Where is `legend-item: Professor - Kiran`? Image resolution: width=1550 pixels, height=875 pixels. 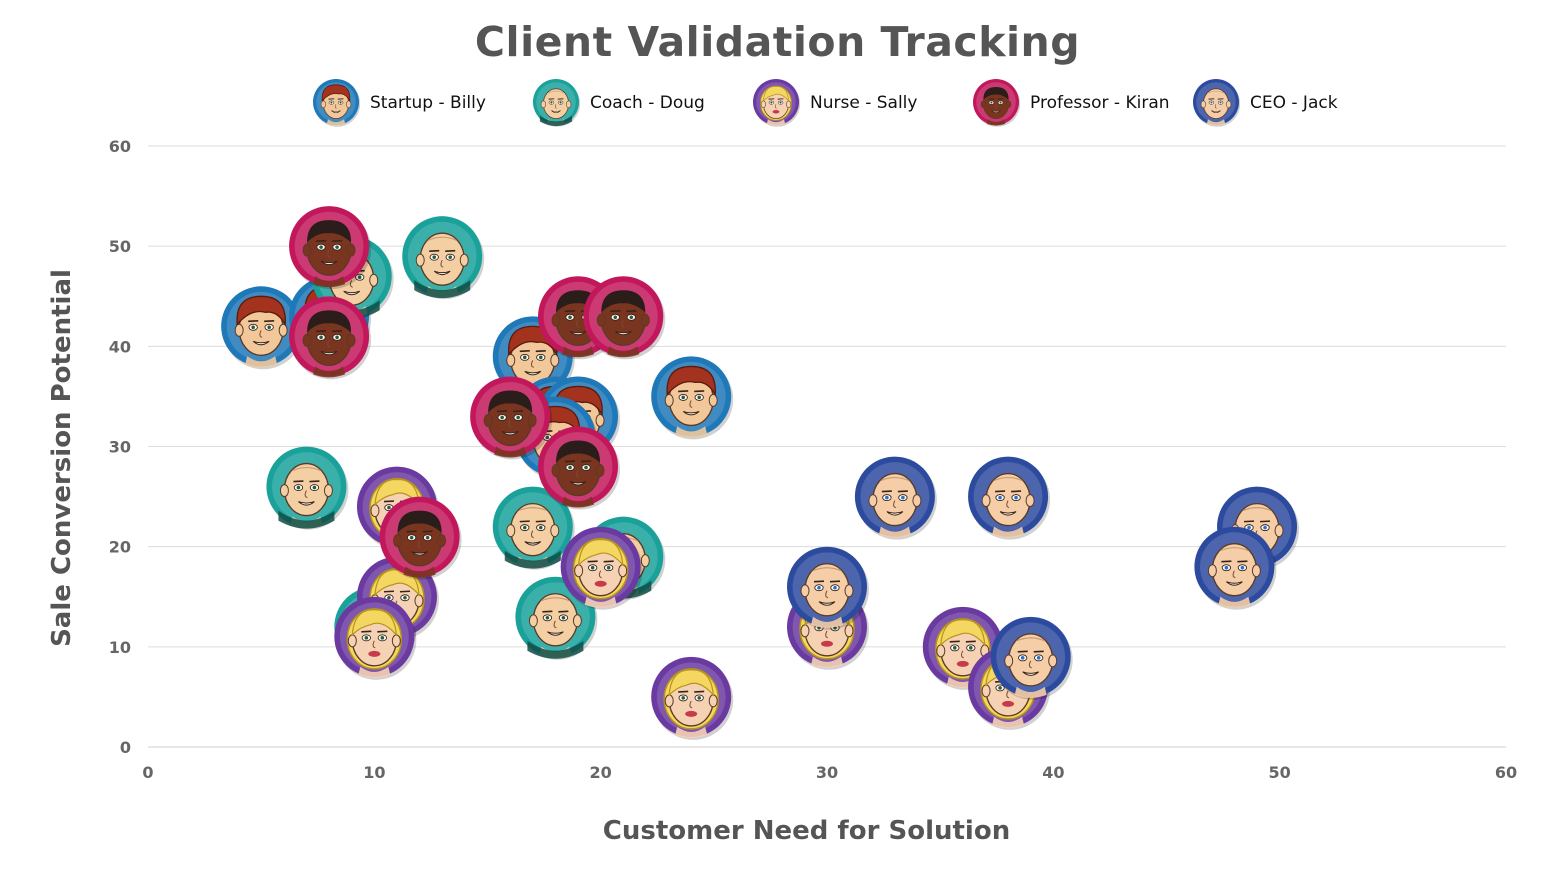
legend-item: Professor - Kiran is located at coordinates (1071, 103).